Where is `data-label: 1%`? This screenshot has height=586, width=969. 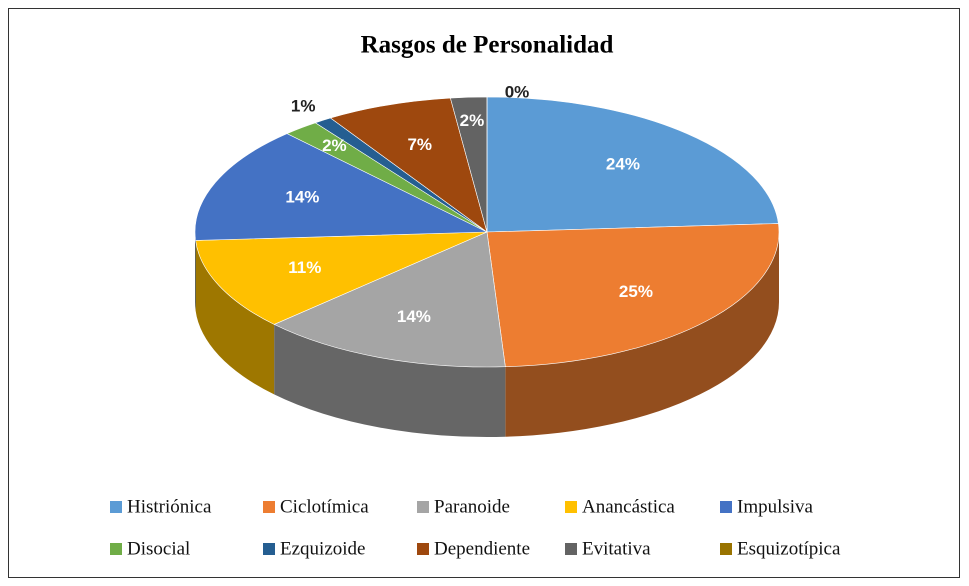
data-label: 1% is located at coordinates (303, 105).